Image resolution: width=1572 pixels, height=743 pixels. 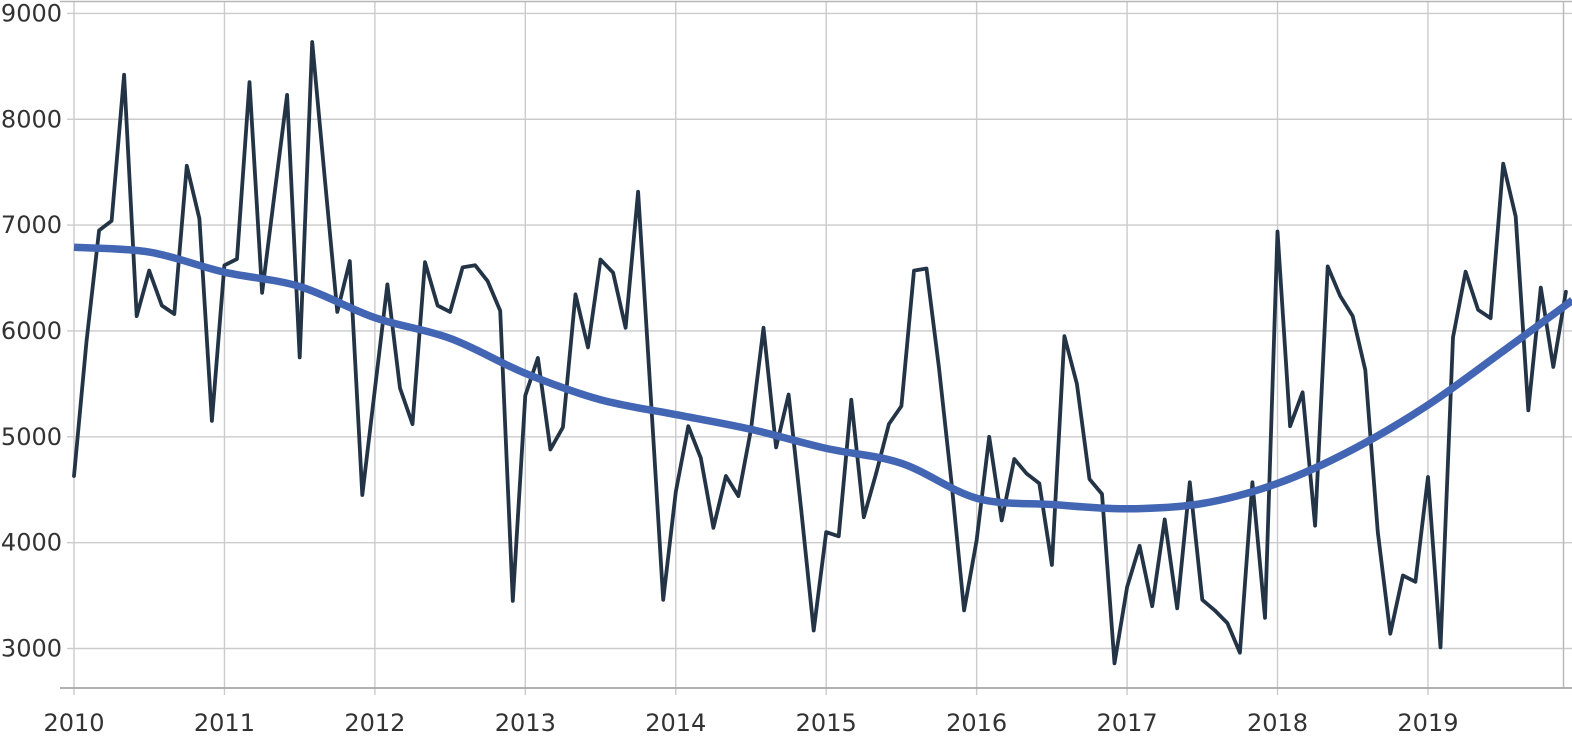 What do you see at coordinates (976, 723) in the screenshot?
I see `x-axis-tick-label-2016: 2016` at bounding box center [976, 723].